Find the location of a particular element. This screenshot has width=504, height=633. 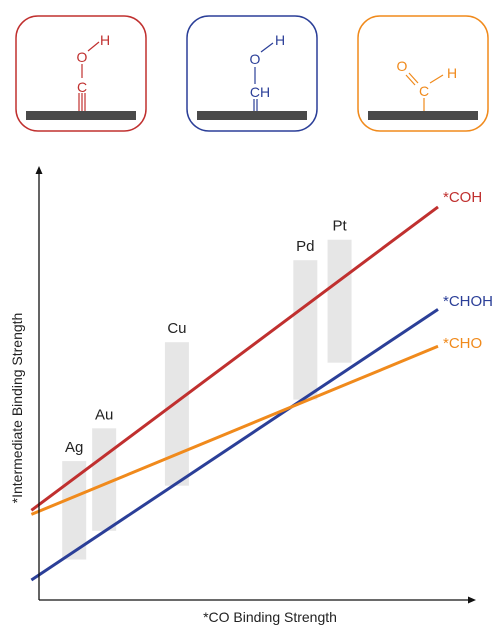

metal-label-cu: Cu is located at coordinates (176, 328).